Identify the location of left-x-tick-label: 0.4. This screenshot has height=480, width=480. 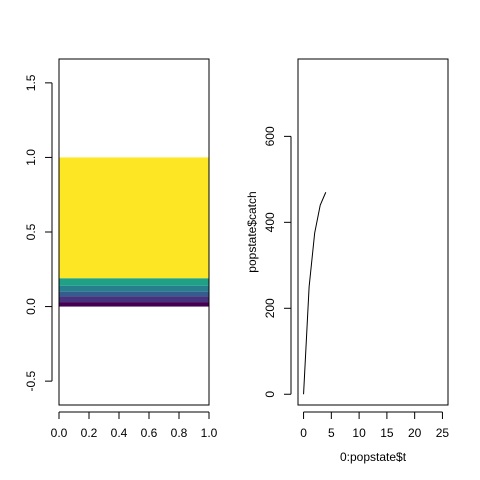
(119, 433).